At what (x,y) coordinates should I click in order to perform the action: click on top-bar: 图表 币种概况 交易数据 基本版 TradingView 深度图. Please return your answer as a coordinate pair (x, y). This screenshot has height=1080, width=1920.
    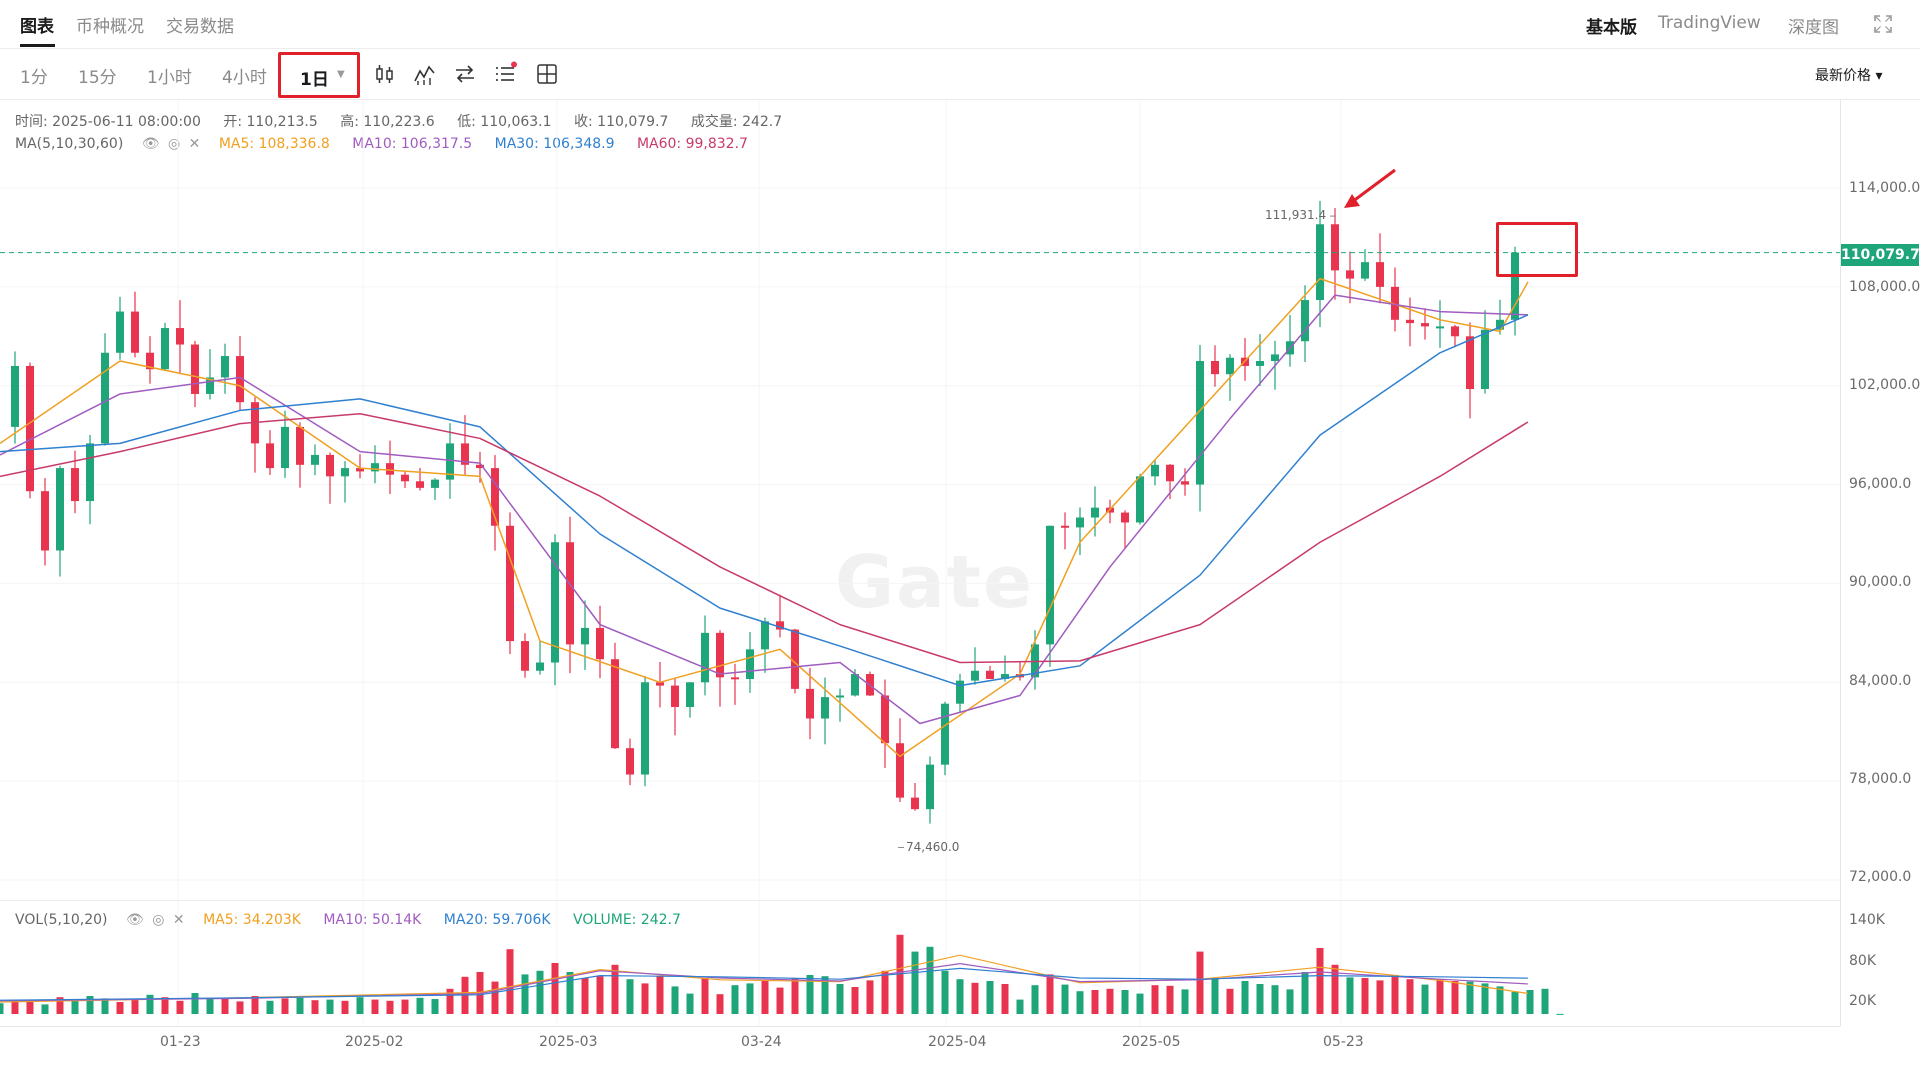
    Looking at the image, I should click on (960, 24).